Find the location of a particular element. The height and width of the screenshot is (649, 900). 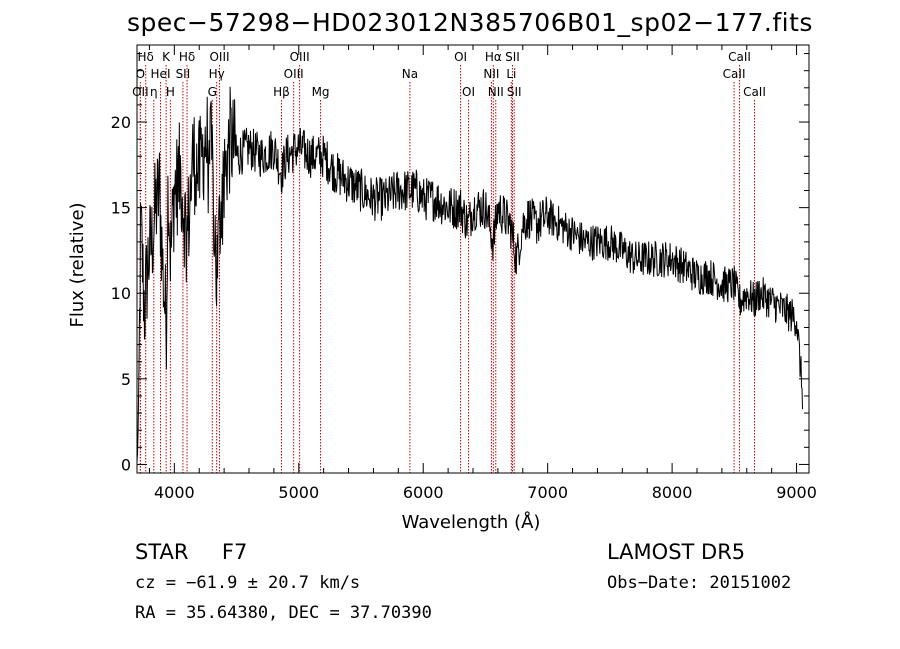

line-marker-label: Hγ is located at coordinates (217, 74).